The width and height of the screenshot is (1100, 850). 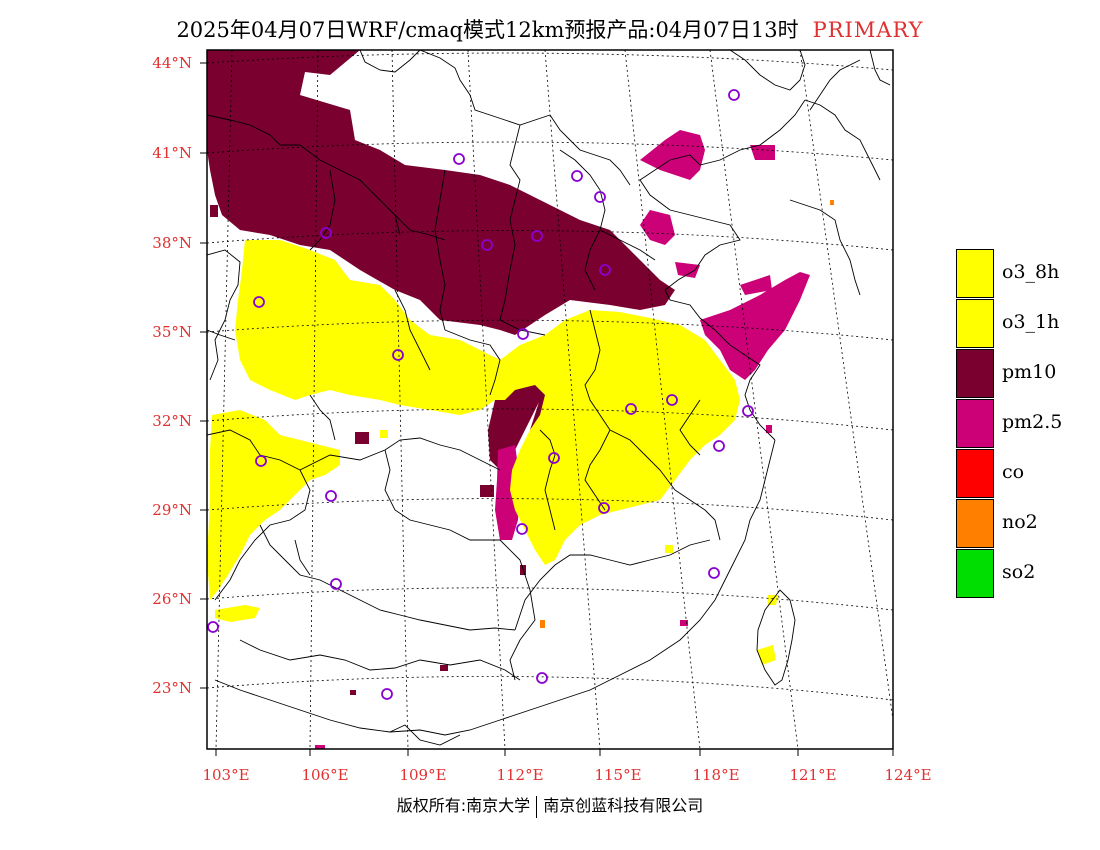 I want to click on lon-label-112: 112°E, so click(x=520, y=775).